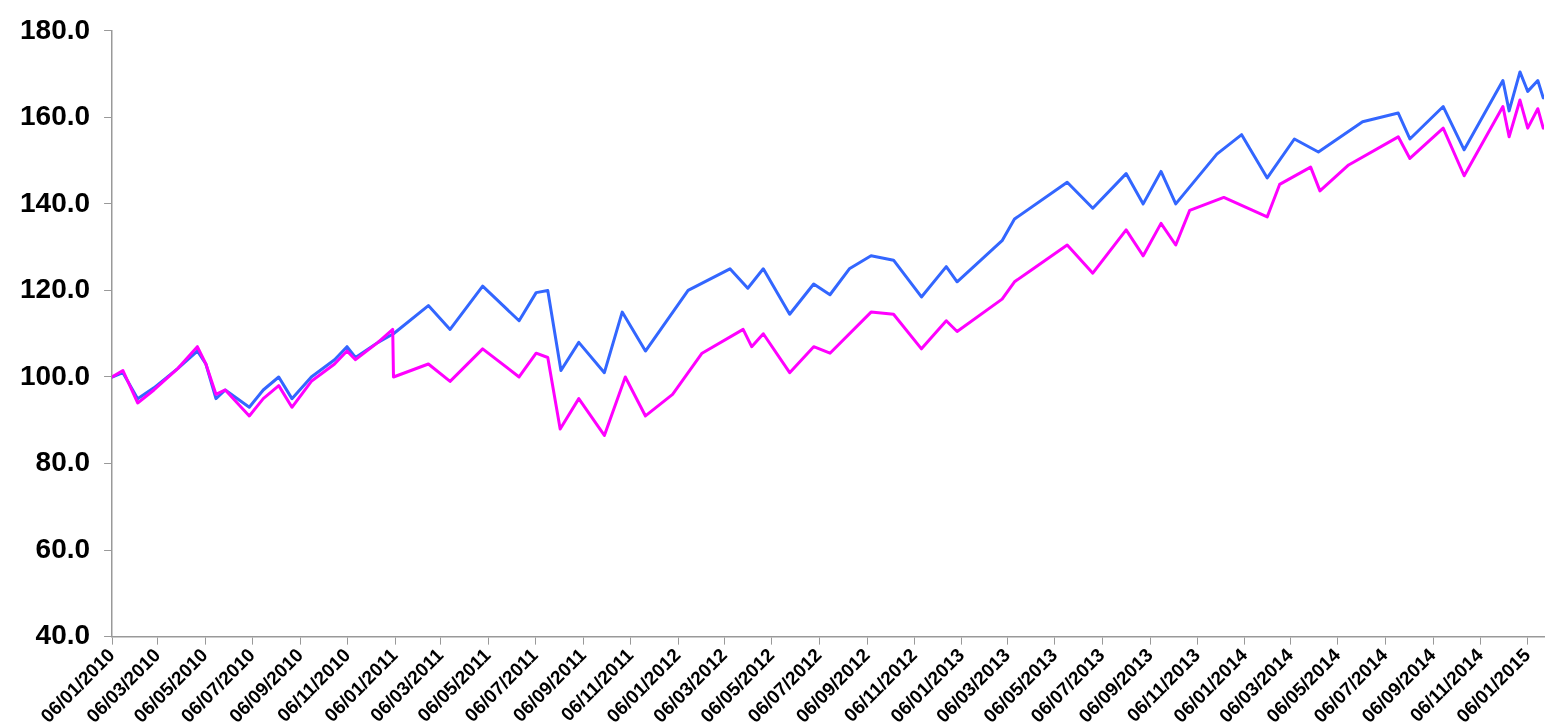  Describe the element at coordinates (55, 202) in the screenshot. I see `y-tick-label: 140.0` at that location.